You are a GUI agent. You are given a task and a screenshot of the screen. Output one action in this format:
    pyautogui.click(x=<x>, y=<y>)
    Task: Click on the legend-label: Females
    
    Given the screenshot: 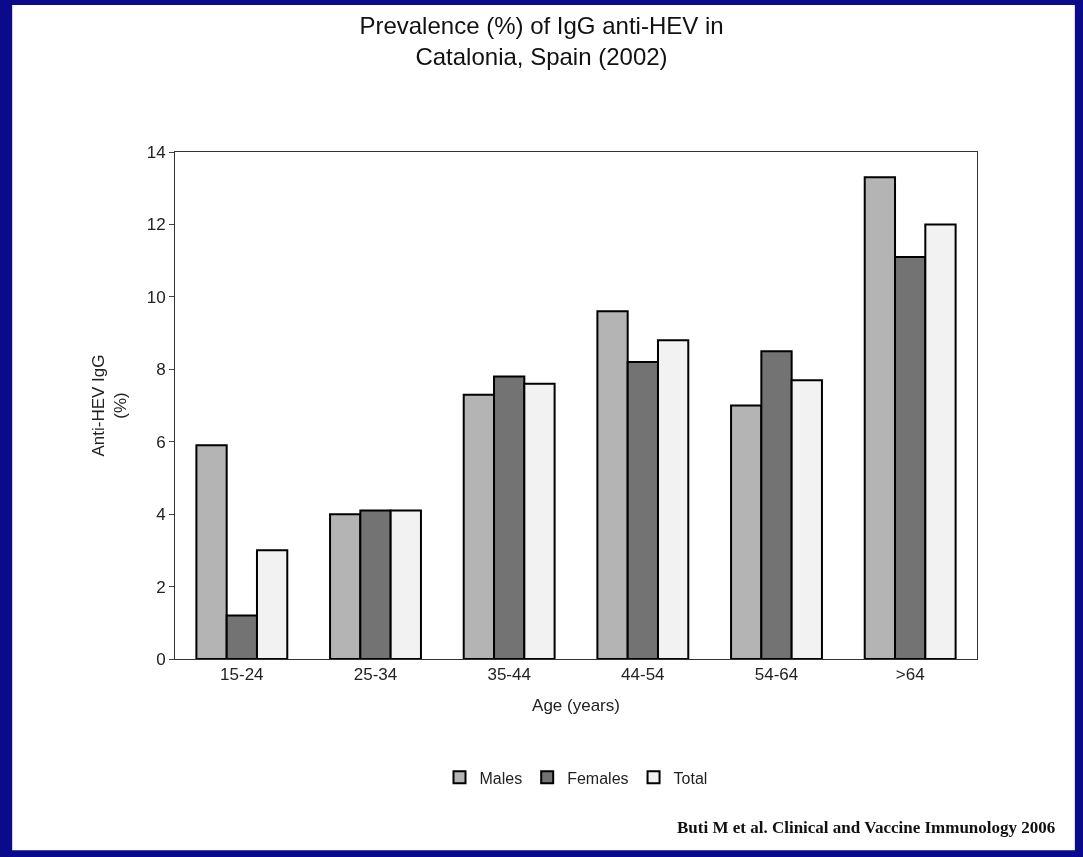 What is the action you would take?
    pyautogui.click(x=598, y=778)
    